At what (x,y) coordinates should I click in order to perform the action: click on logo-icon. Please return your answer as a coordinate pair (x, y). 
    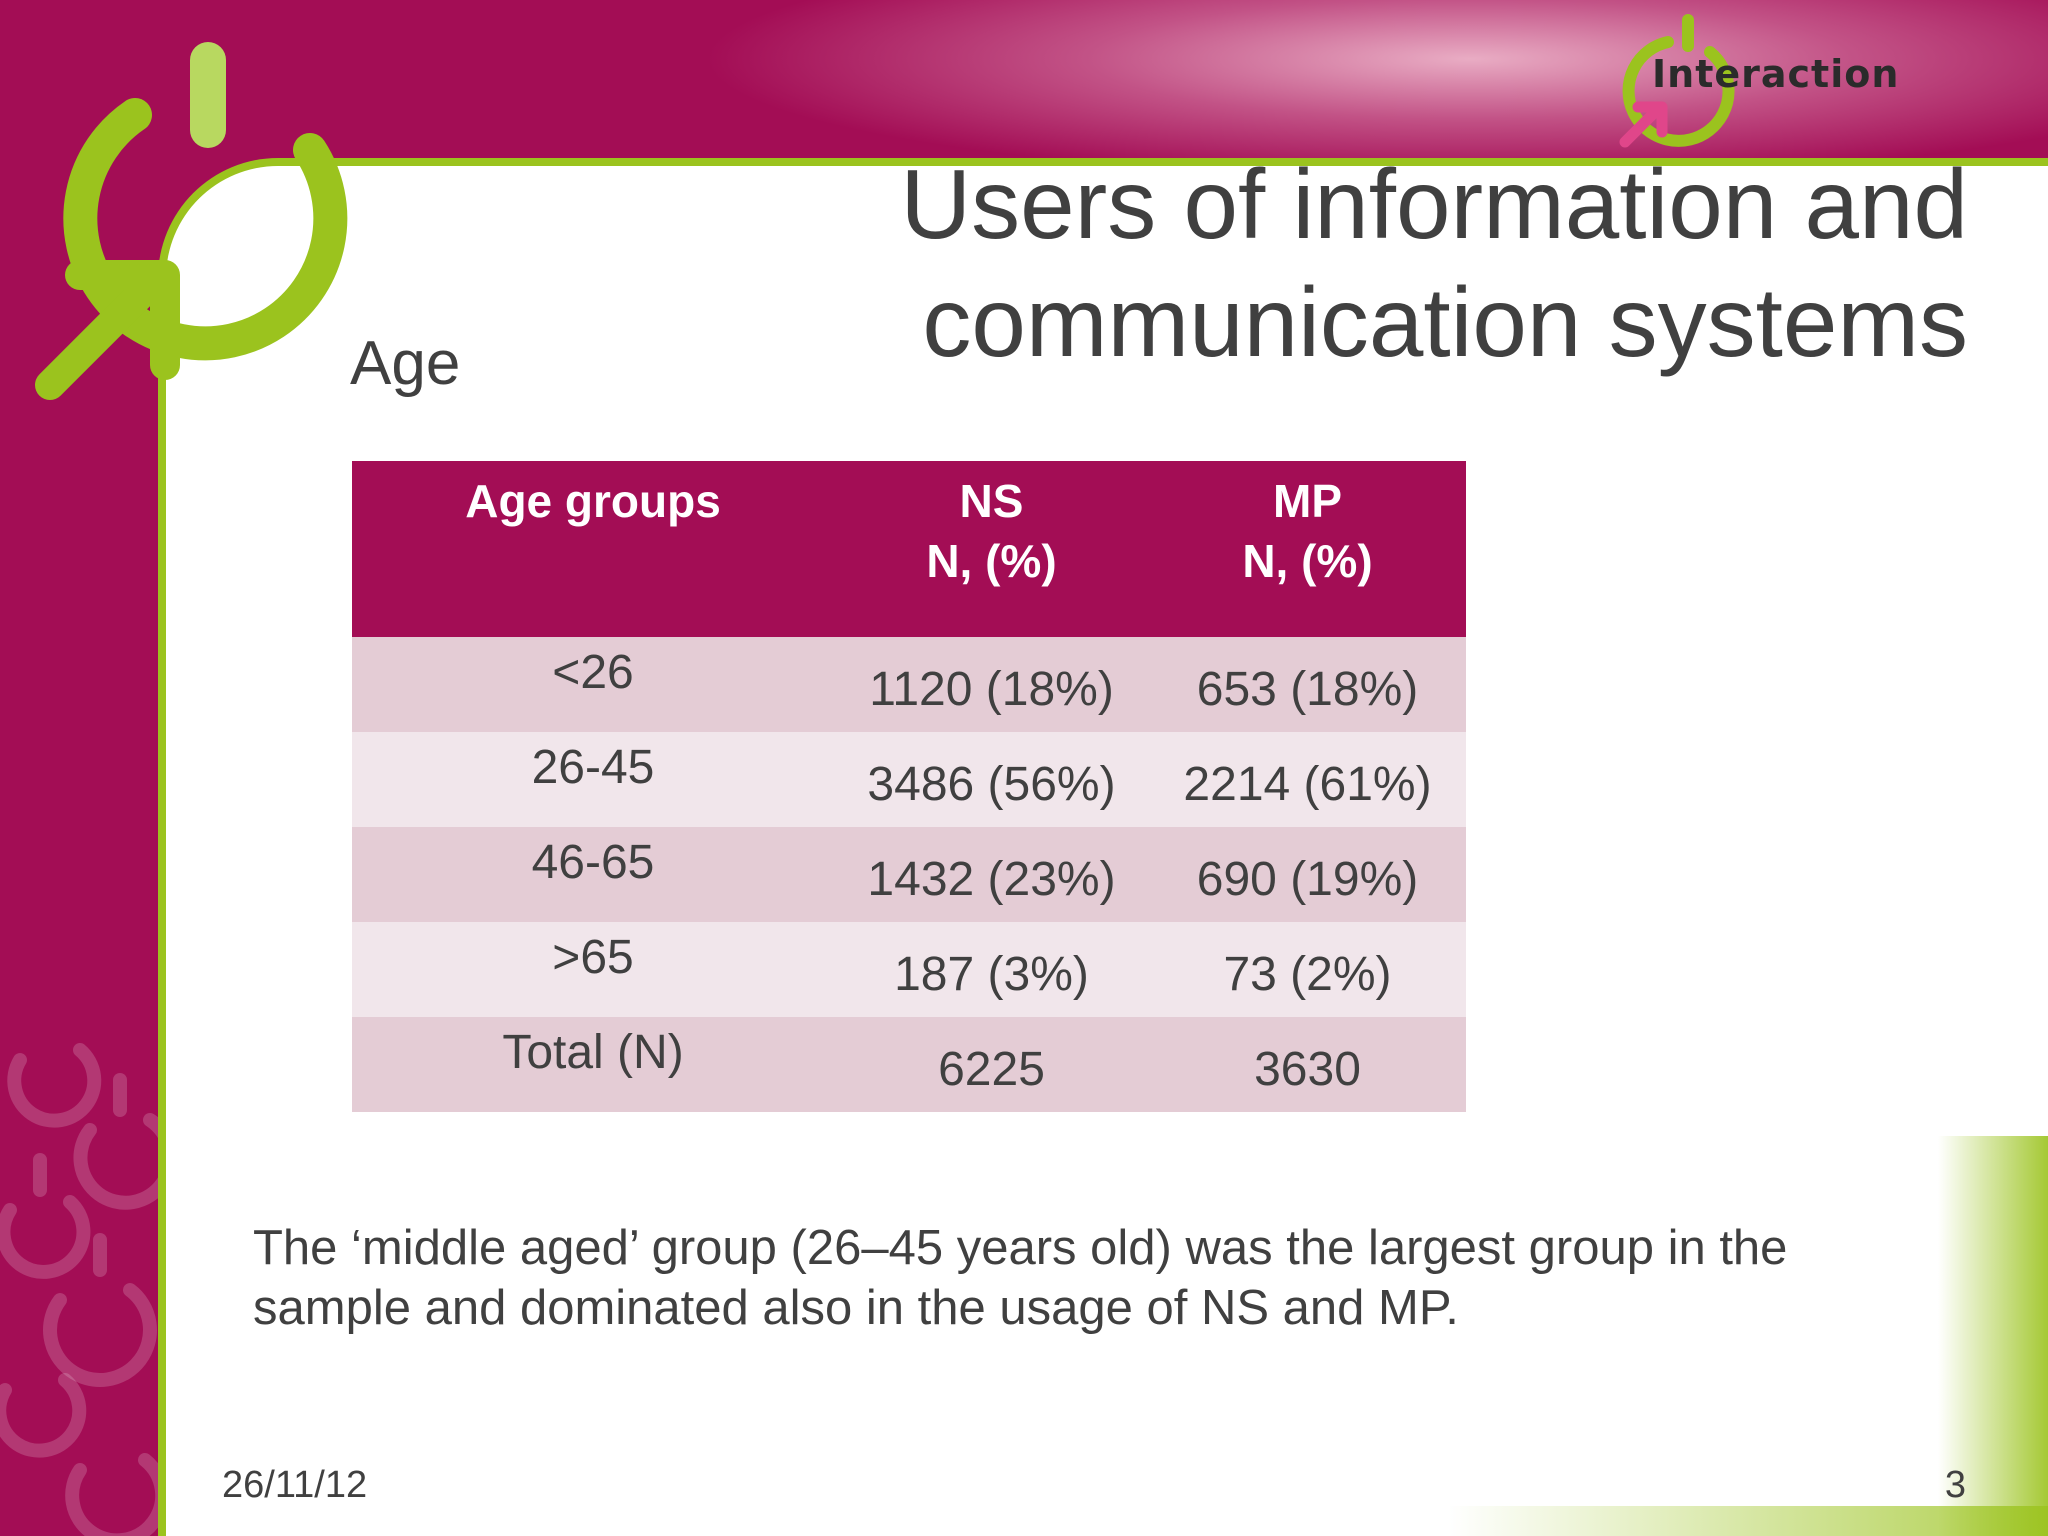
    Looking at the image, I should click on (1677, 81).